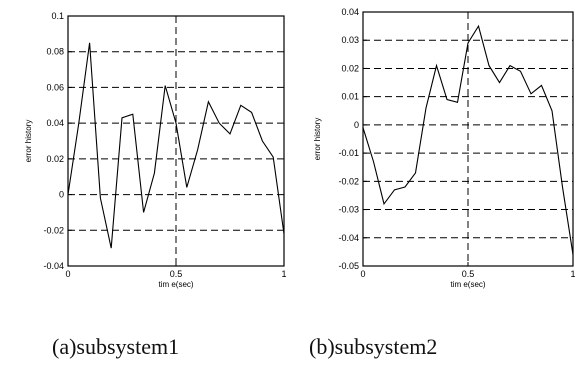 This screenshot has width=575, height=374. Describe the element at coordinates (348, 210) in the screenshot. I see `y-tick-label: -0.03` at that location.